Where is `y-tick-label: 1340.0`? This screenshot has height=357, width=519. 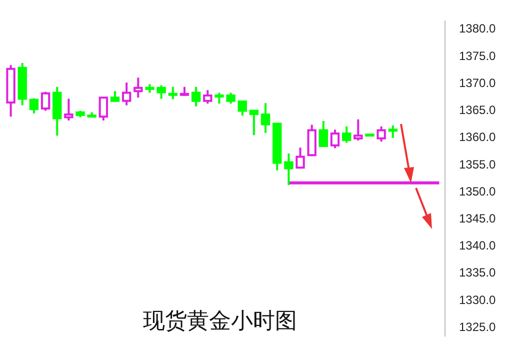 y-tick-label: 1340.0 is located at coordinates (477, 245).